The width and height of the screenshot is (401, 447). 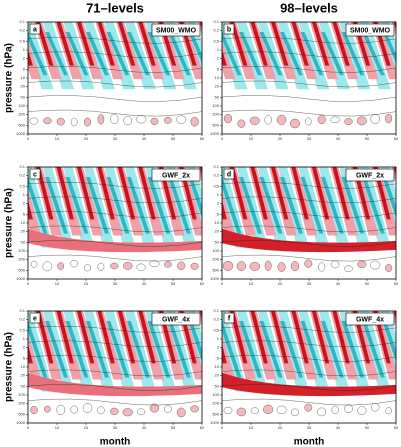 I want to click on scheme-label: GWF_2x, so click(x=370, y=175).